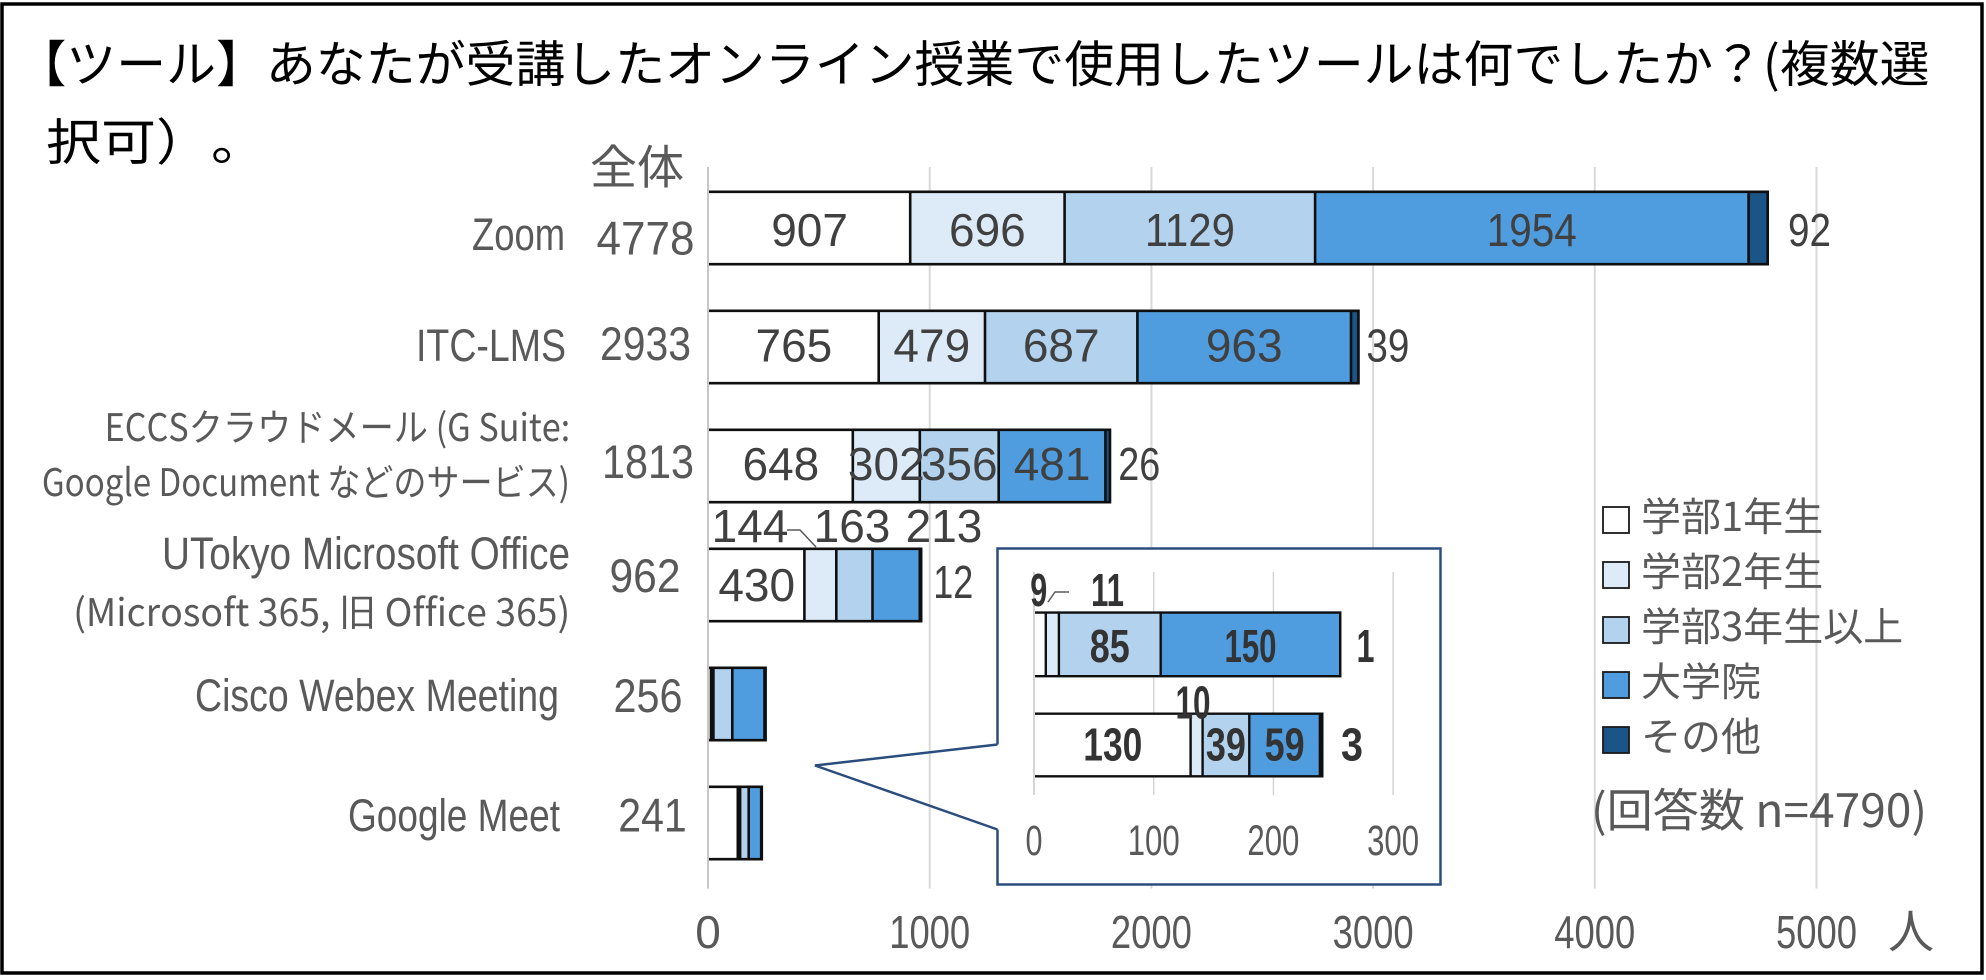  What do you see at coordinates (1139, 464) in the screenshot?
I see `svg-text: 26` at bounding box center [1139, 464].